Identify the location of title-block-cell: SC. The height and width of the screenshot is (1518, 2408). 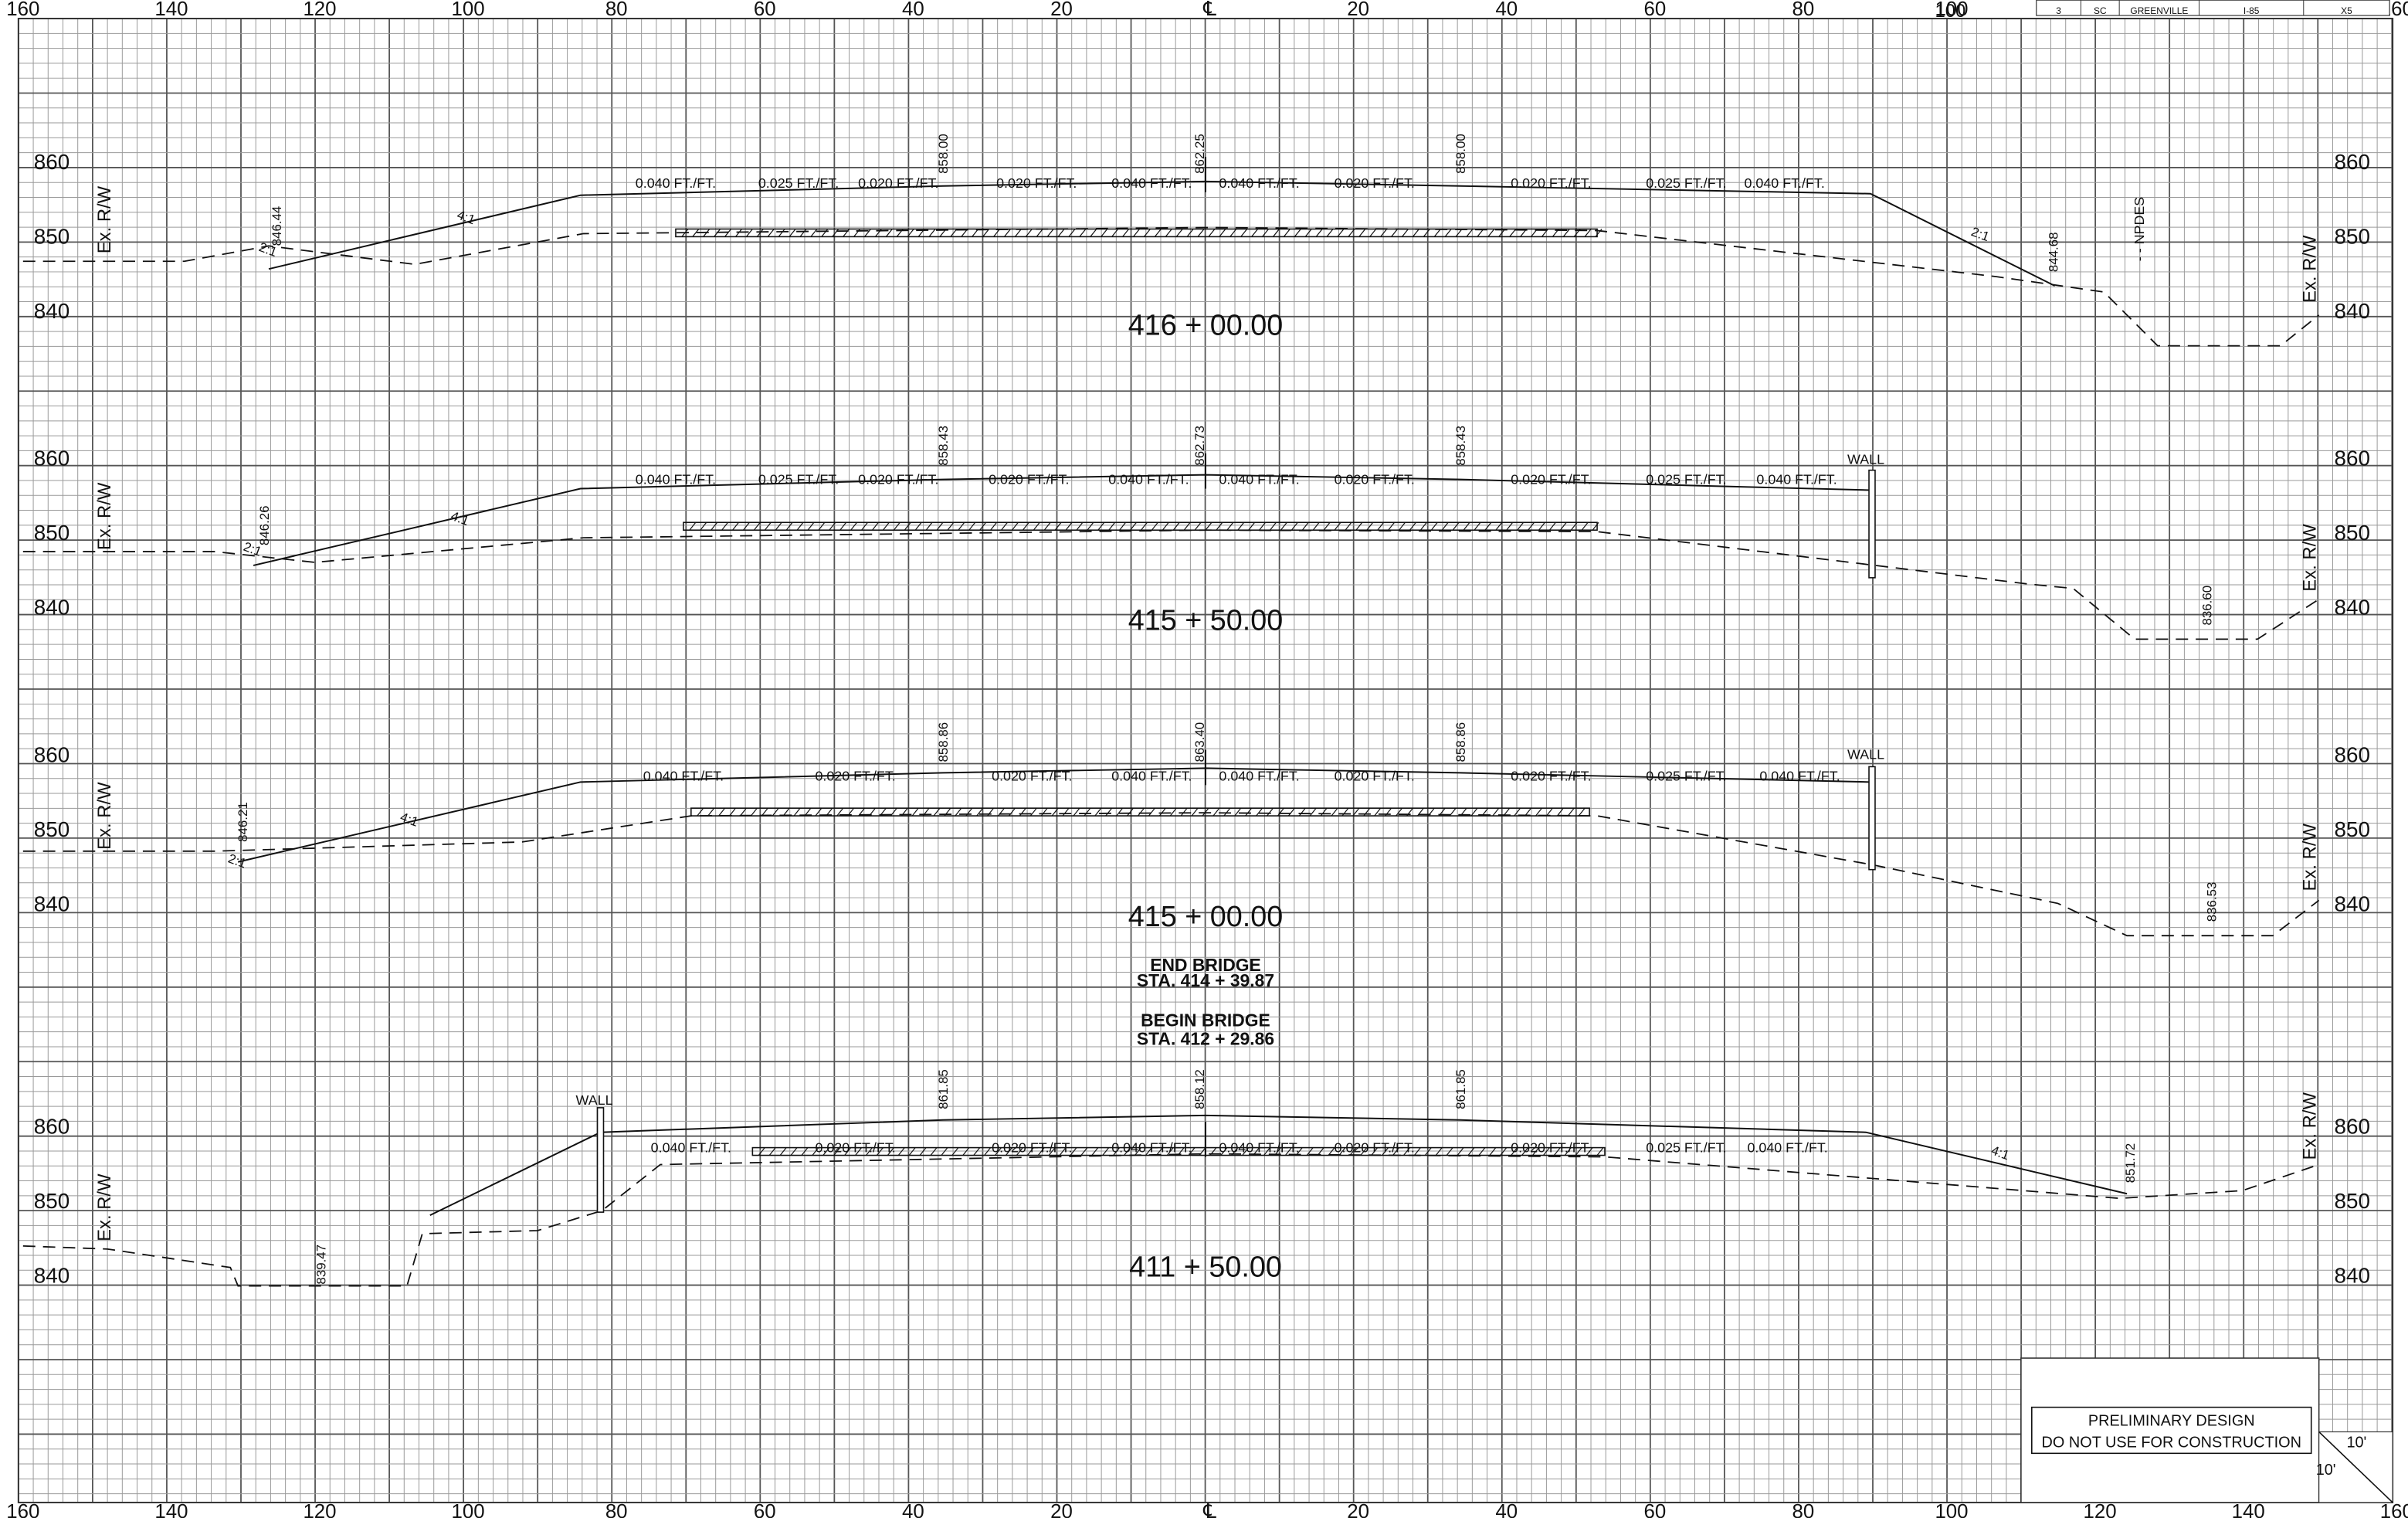
(2100, 11).